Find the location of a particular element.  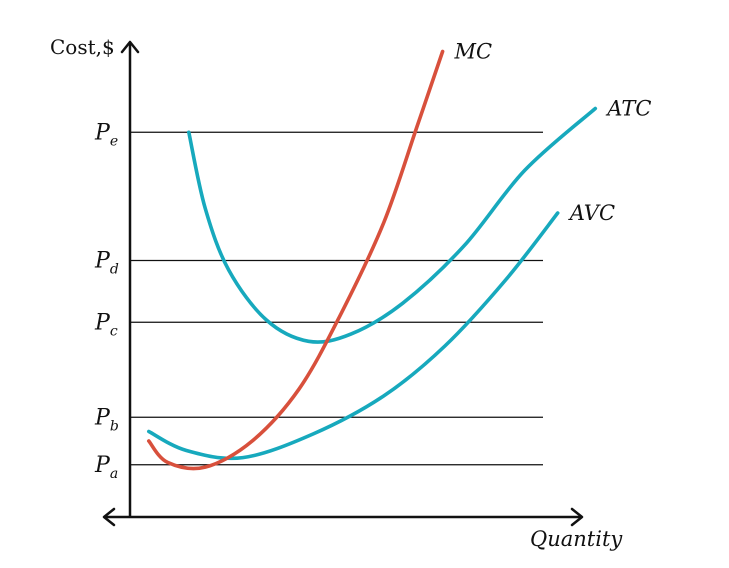

tick-label-pe: Pe is located at coordinates (106, 134).